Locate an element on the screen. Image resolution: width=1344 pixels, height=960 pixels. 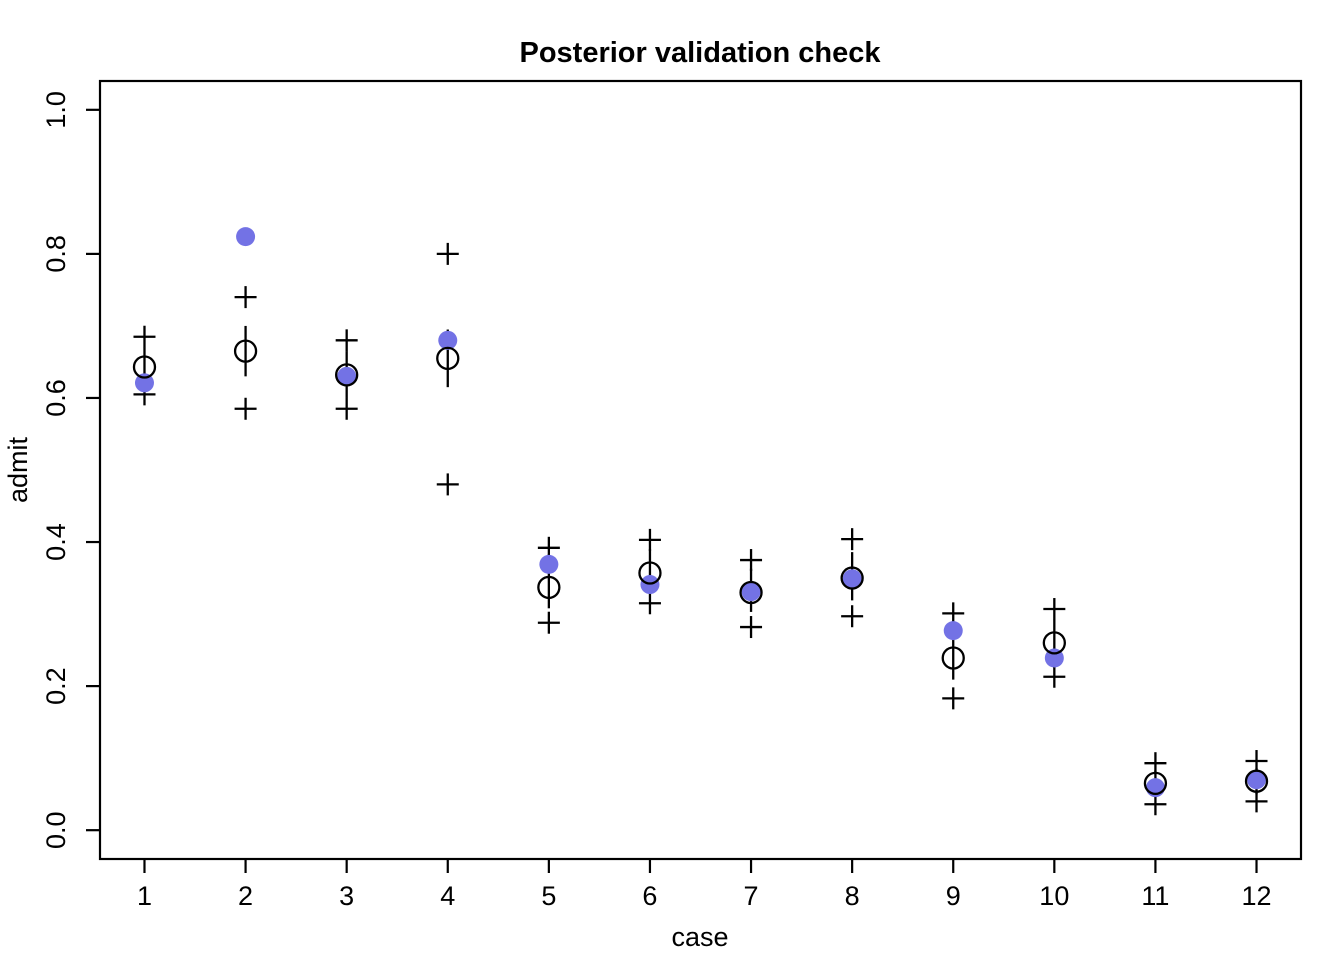
x-tick-label: 3 is located at coordinates (346, 896).